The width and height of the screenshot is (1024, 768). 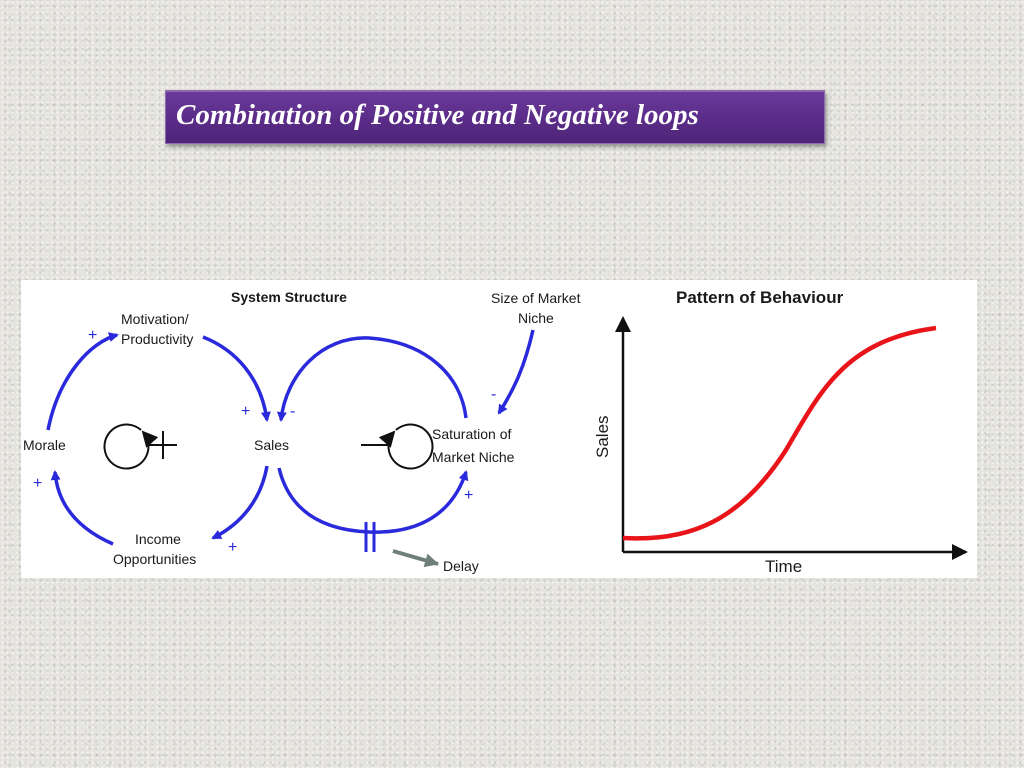 What do you see at coordinates (468, 495) in the screenshot?
I see `polarity-sales-to-saturation: +` at bounding box center [468, 495].